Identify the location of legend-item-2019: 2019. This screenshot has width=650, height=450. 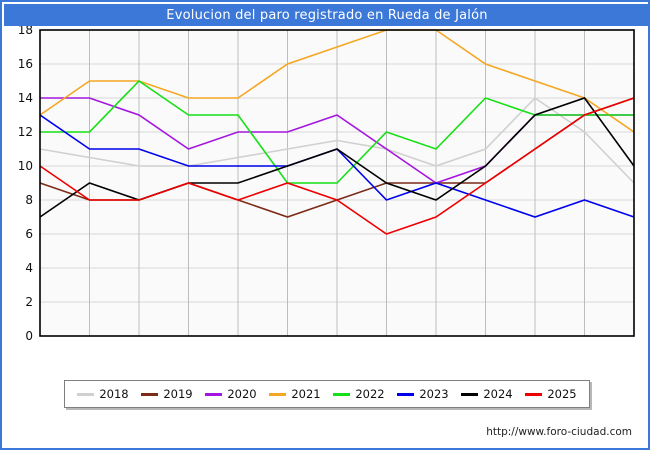
(167, 394).